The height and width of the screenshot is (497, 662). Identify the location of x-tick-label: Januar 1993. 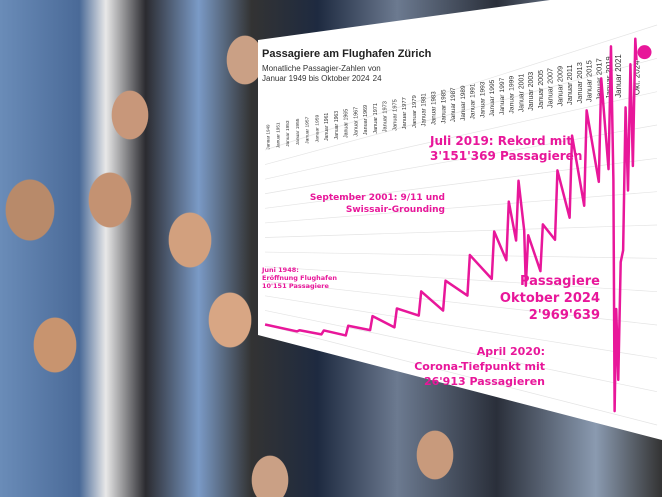
(482, 99).